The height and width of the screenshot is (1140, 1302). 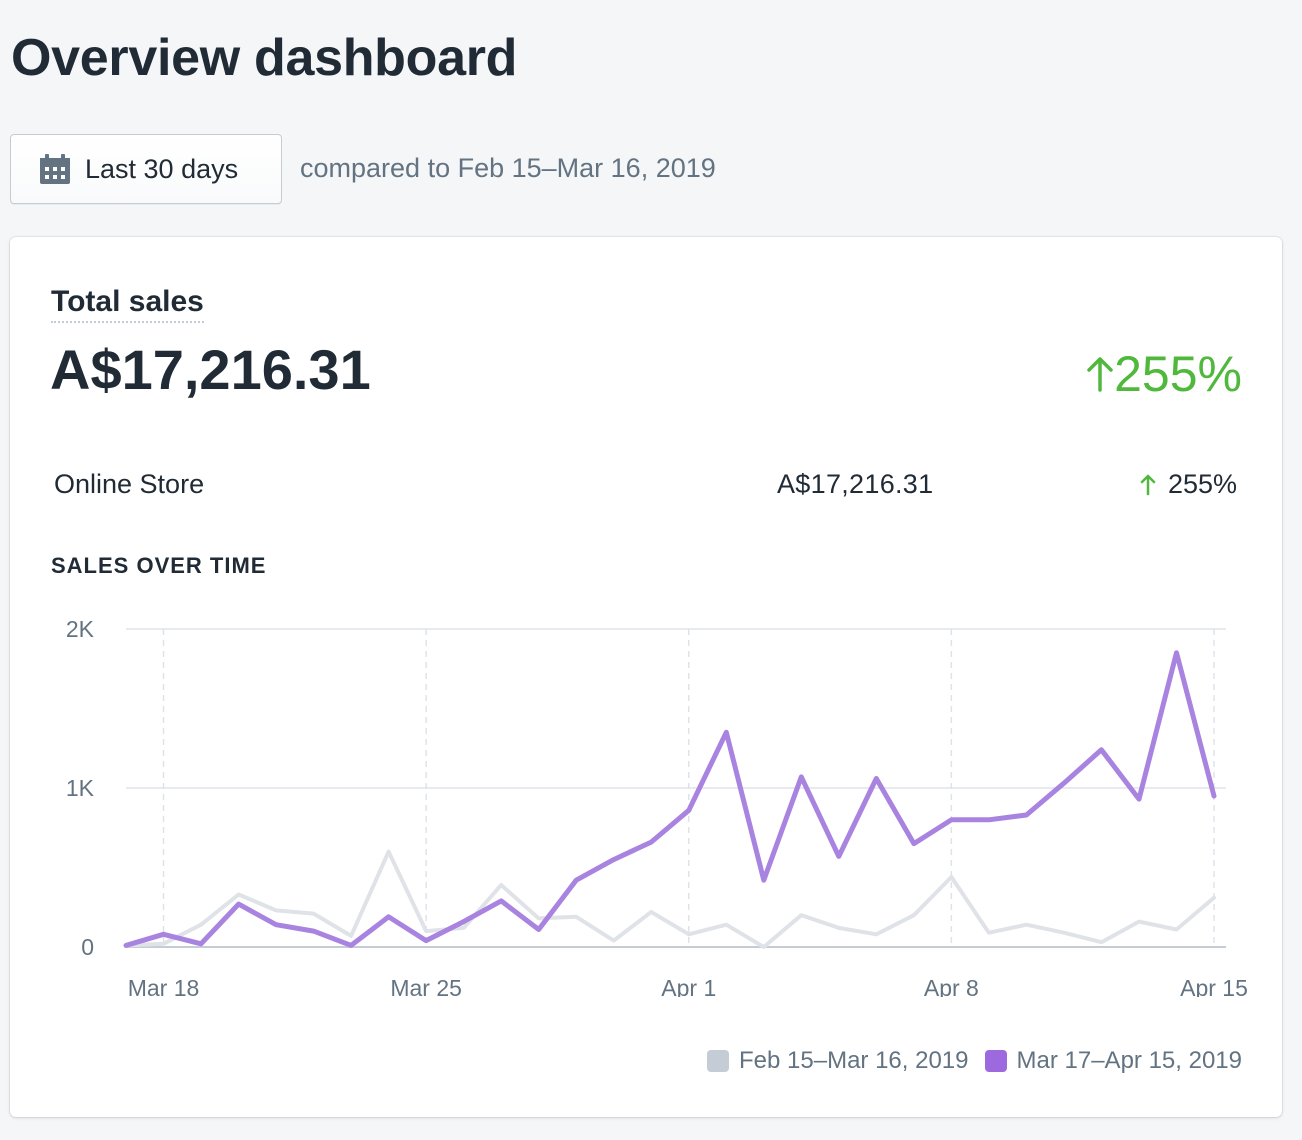 I want to click on sales-over-time-title: SALES OVER TIME, so click(x=159, y=565).